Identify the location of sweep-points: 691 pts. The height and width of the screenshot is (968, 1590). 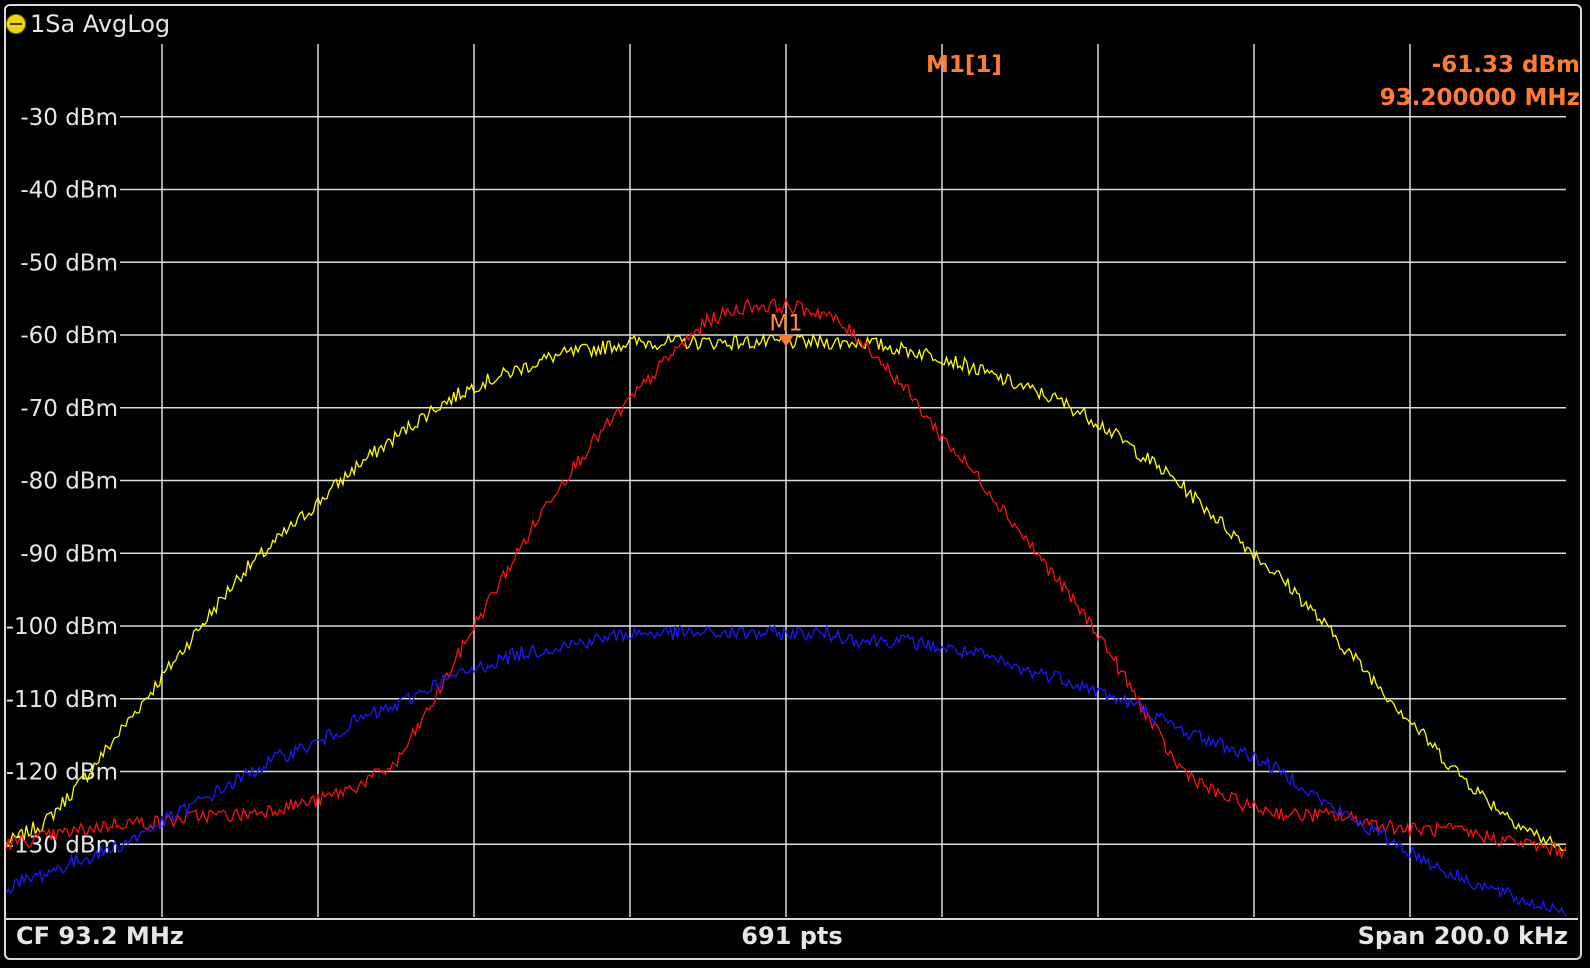
(792, 936).